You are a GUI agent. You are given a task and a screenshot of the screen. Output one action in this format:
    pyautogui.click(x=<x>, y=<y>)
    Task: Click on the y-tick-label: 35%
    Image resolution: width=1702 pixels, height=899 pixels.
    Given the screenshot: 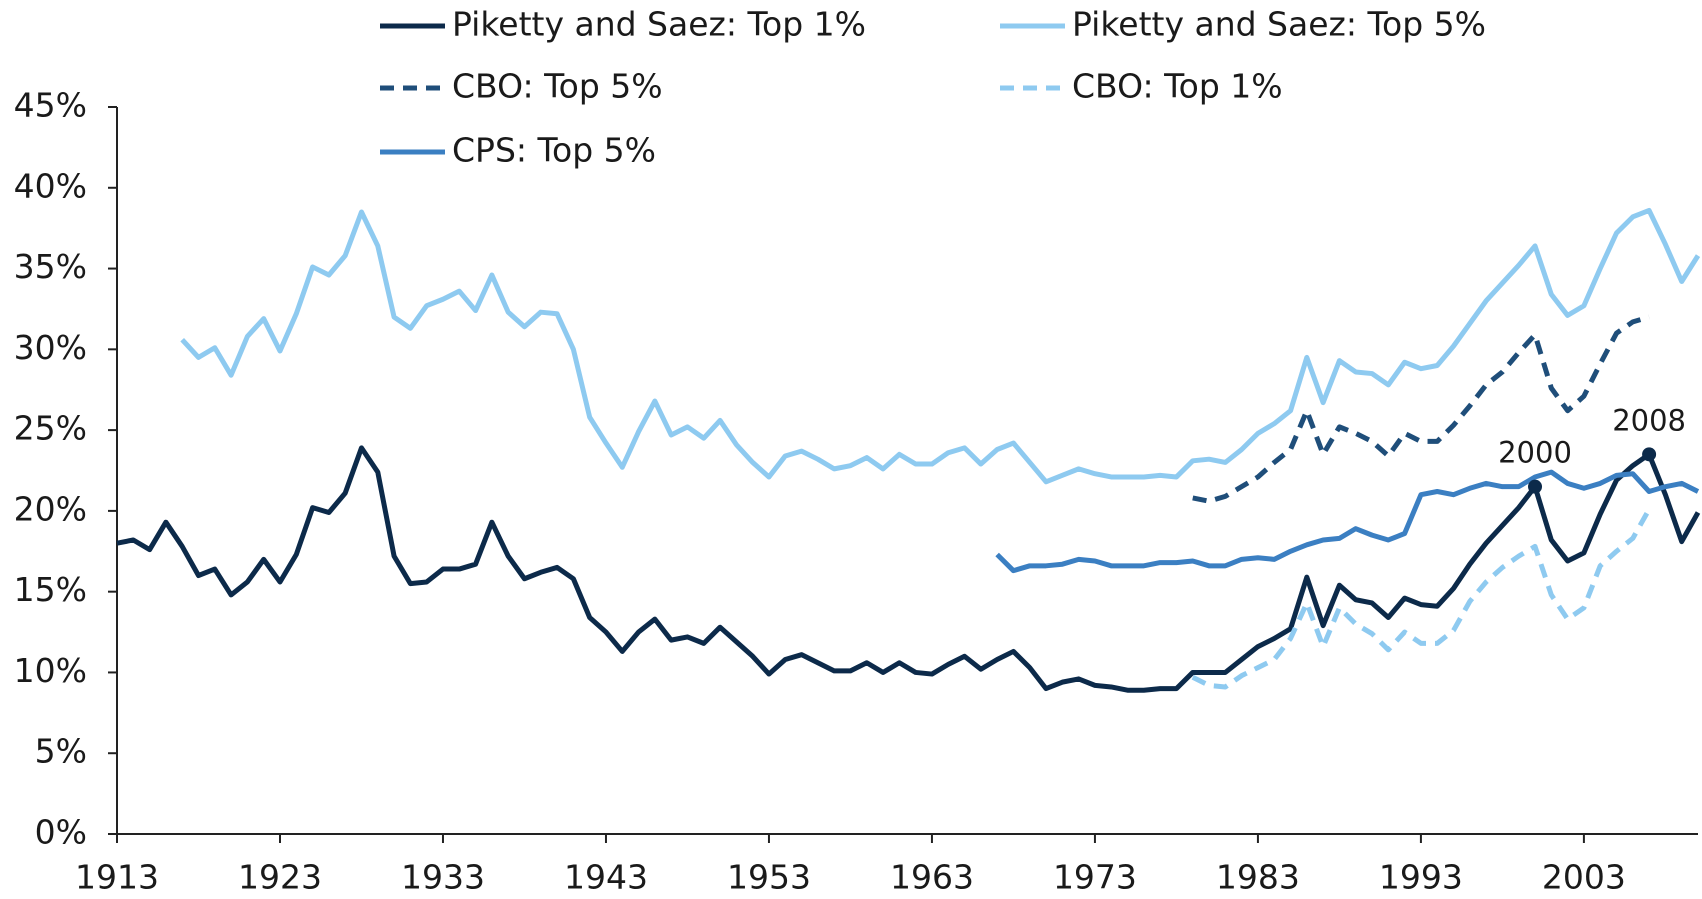 What is the action you would take?
    pyautogui.click(x=50, y=266)
    